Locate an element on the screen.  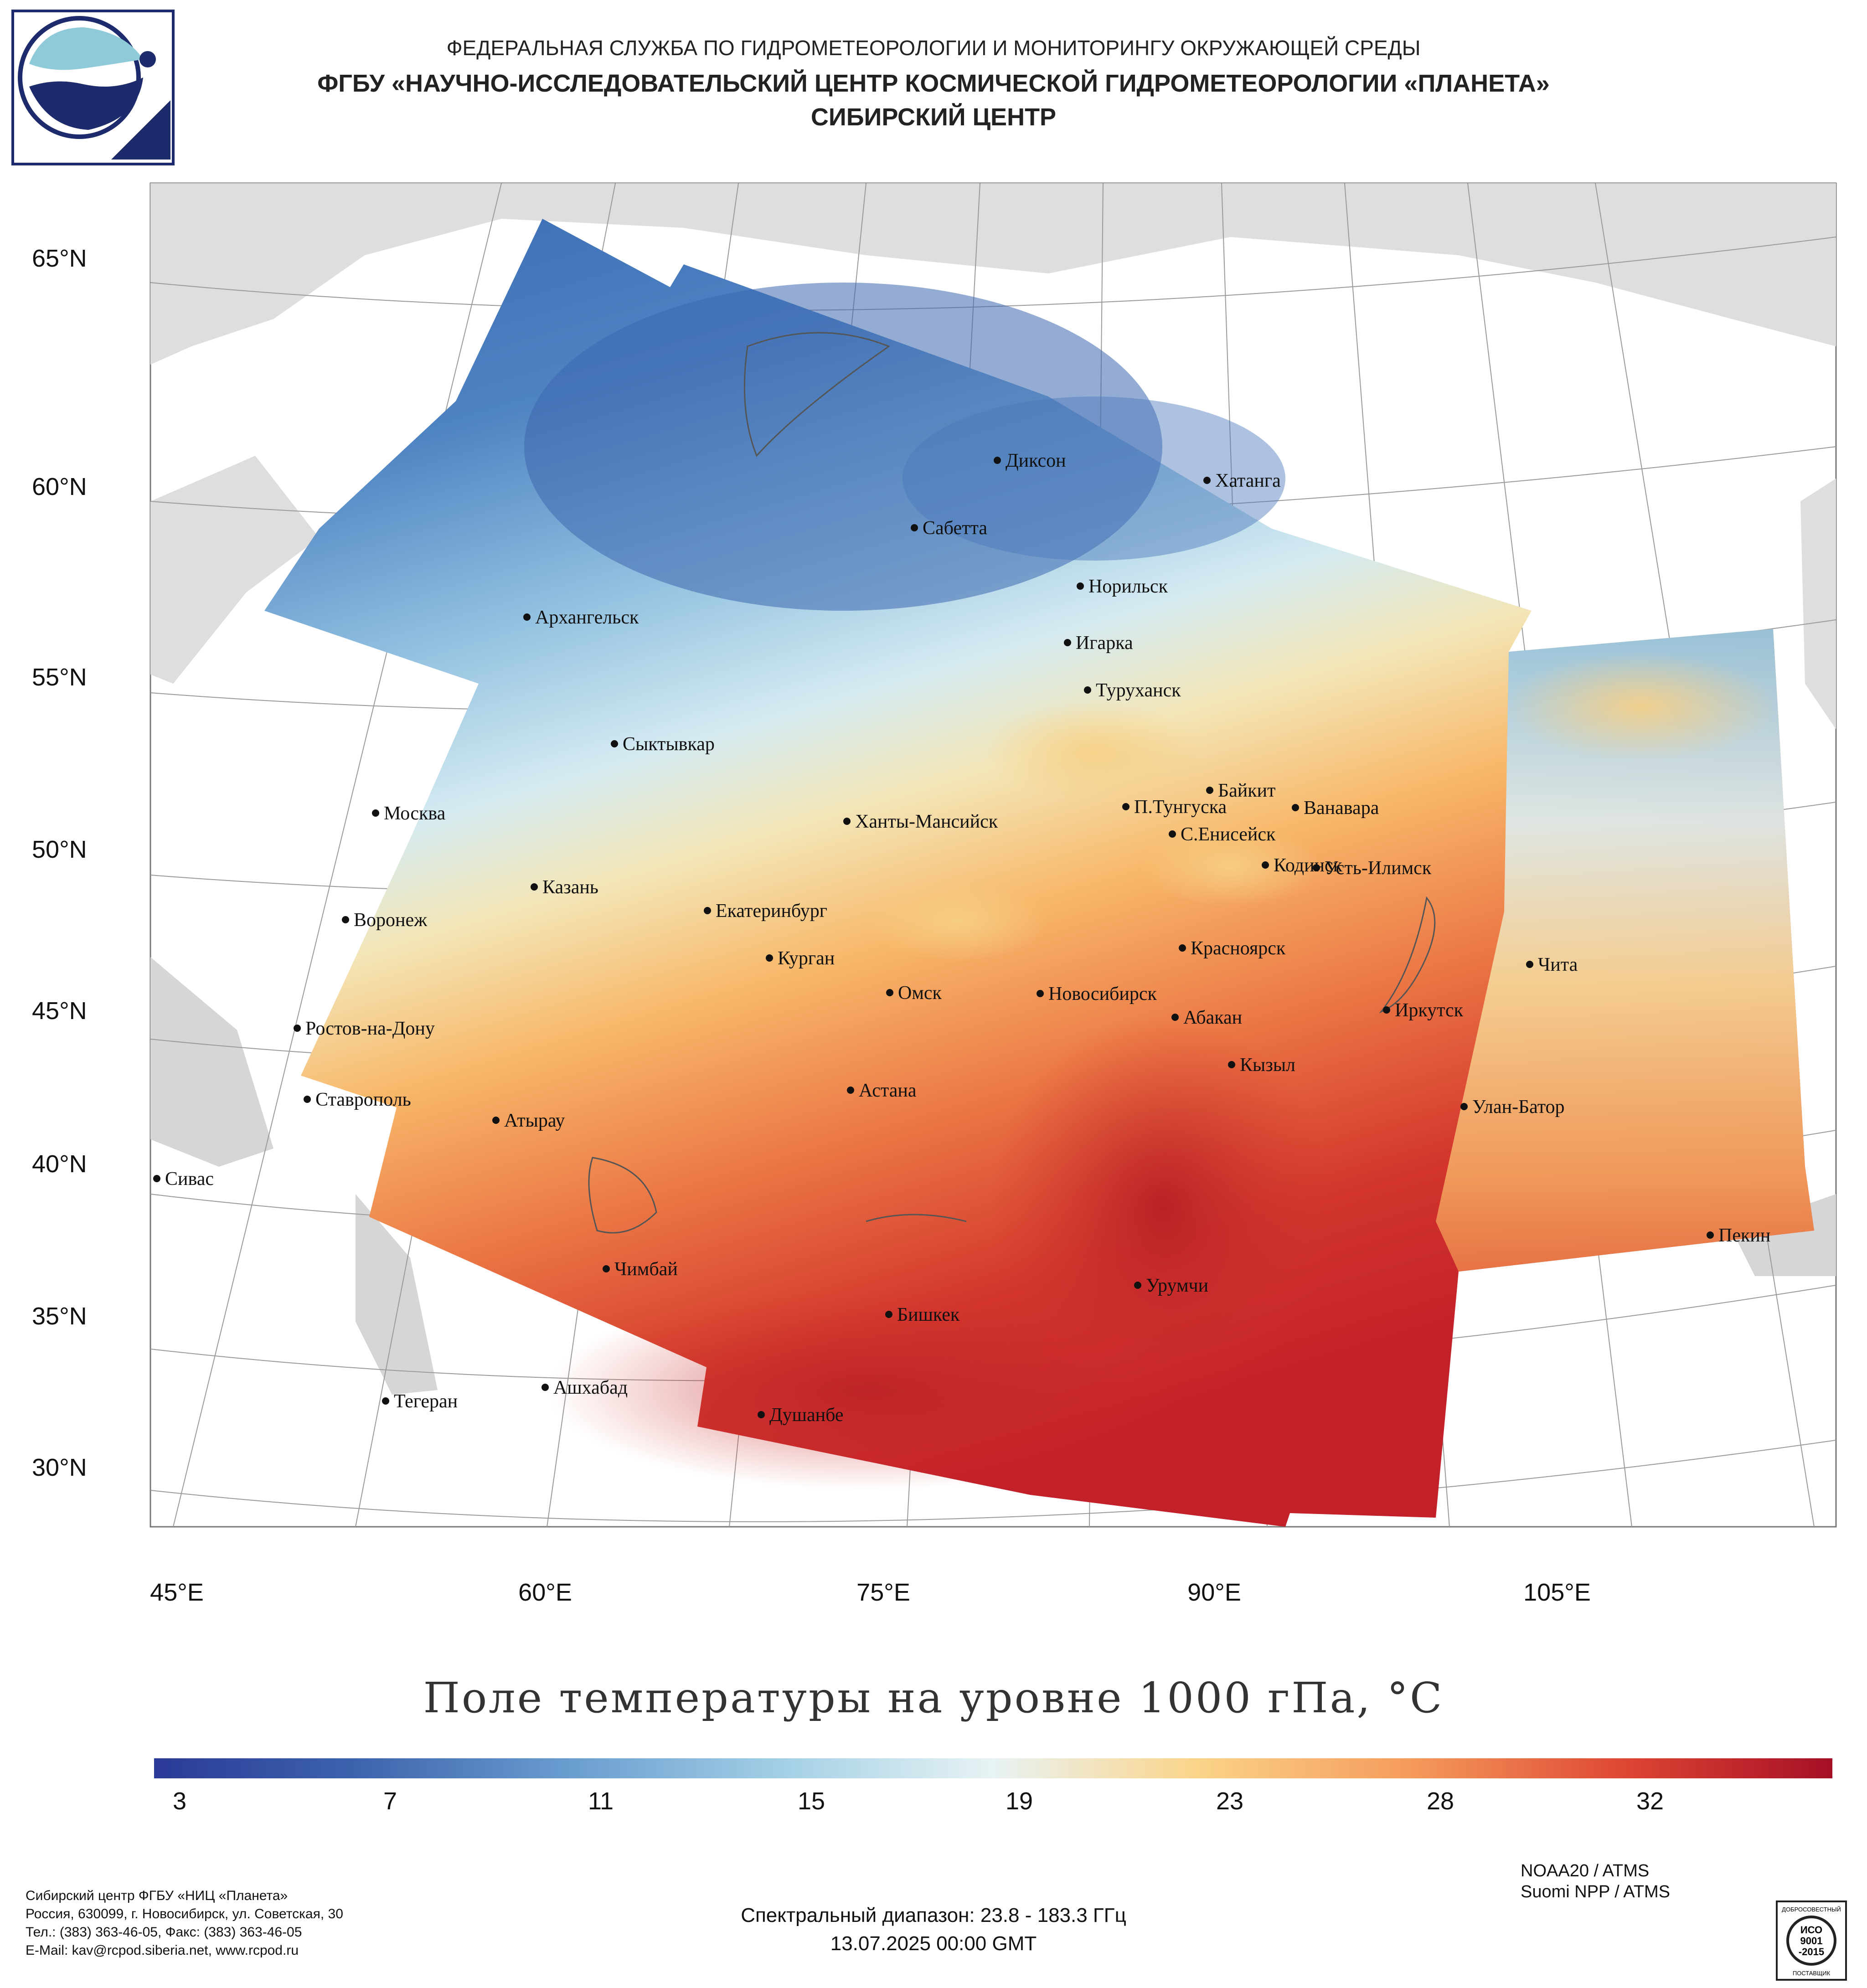
city-ulan-bator: Улан-Батор is located at coordinates (1512, 1107).